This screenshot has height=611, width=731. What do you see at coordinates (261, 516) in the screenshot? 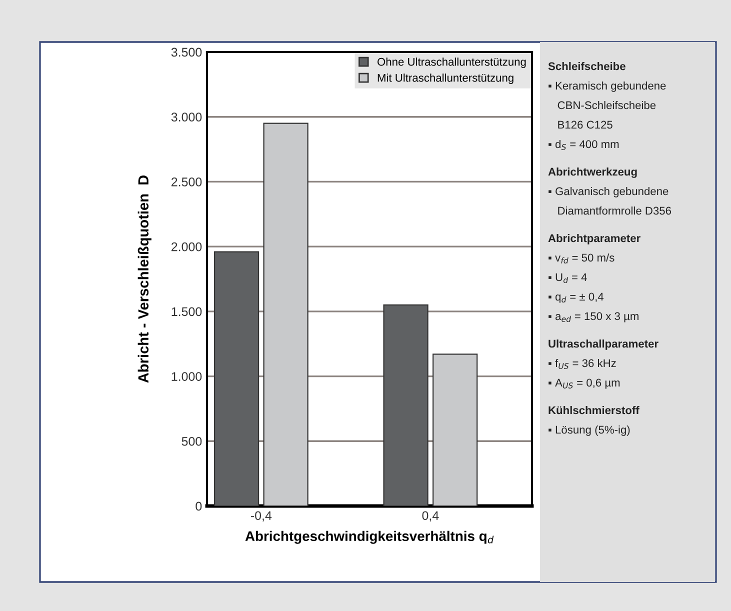
I see `x-tick-label: -0,4` at bounding box center [261, 516].